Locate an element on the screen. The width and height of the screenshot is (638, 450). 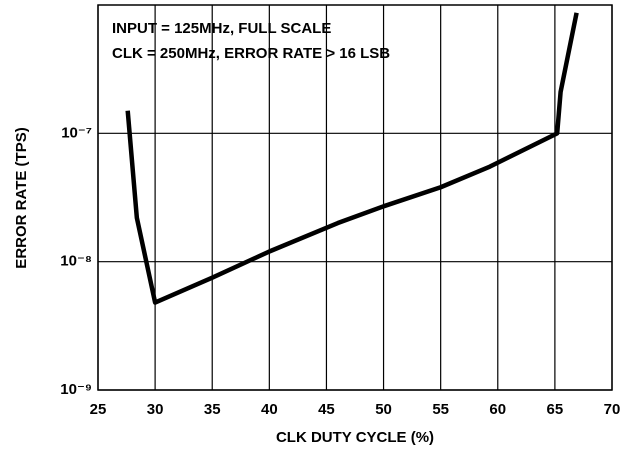
annotation: INPUT = 125MHz, FULL SCALE is located at coordinates (221, 28).